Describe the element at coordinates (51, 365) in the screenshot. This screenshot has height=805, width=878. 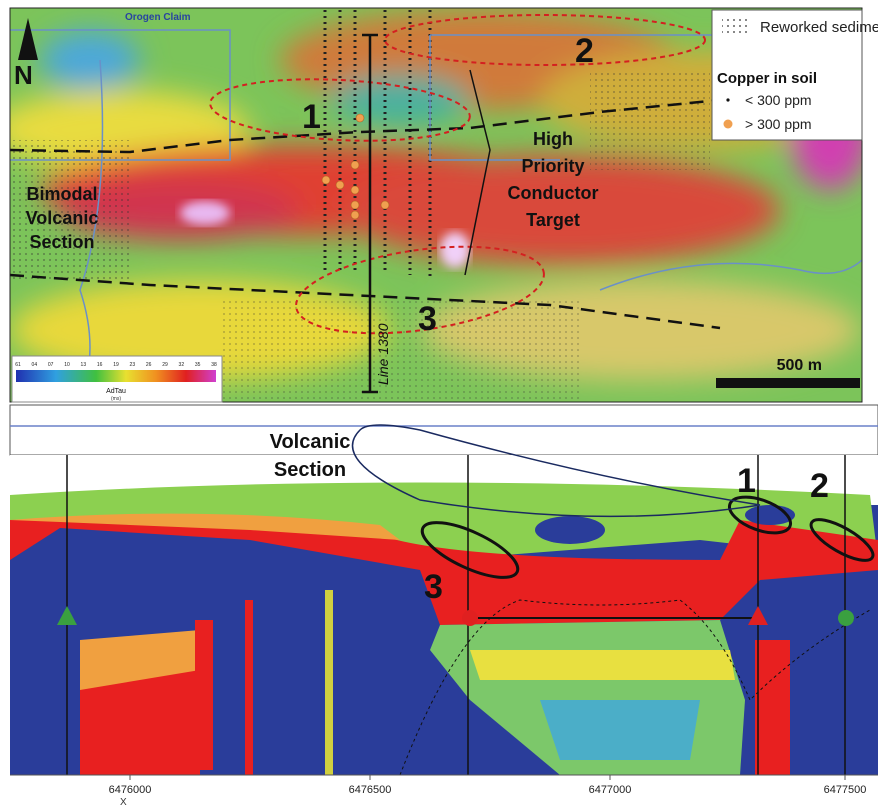
I see `colorbar-tick: 07` at that location.